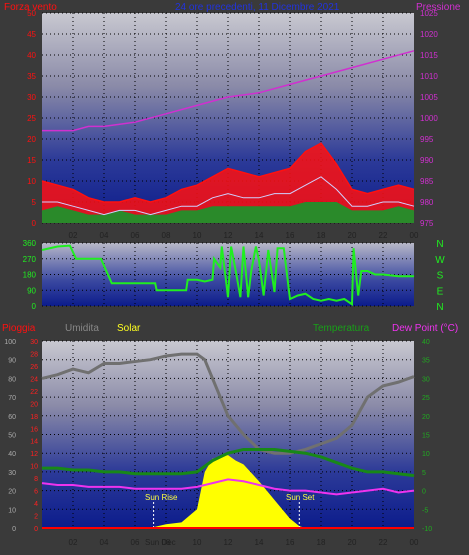  I want to click on humidity-tick-label: 90, so click(12, 361).